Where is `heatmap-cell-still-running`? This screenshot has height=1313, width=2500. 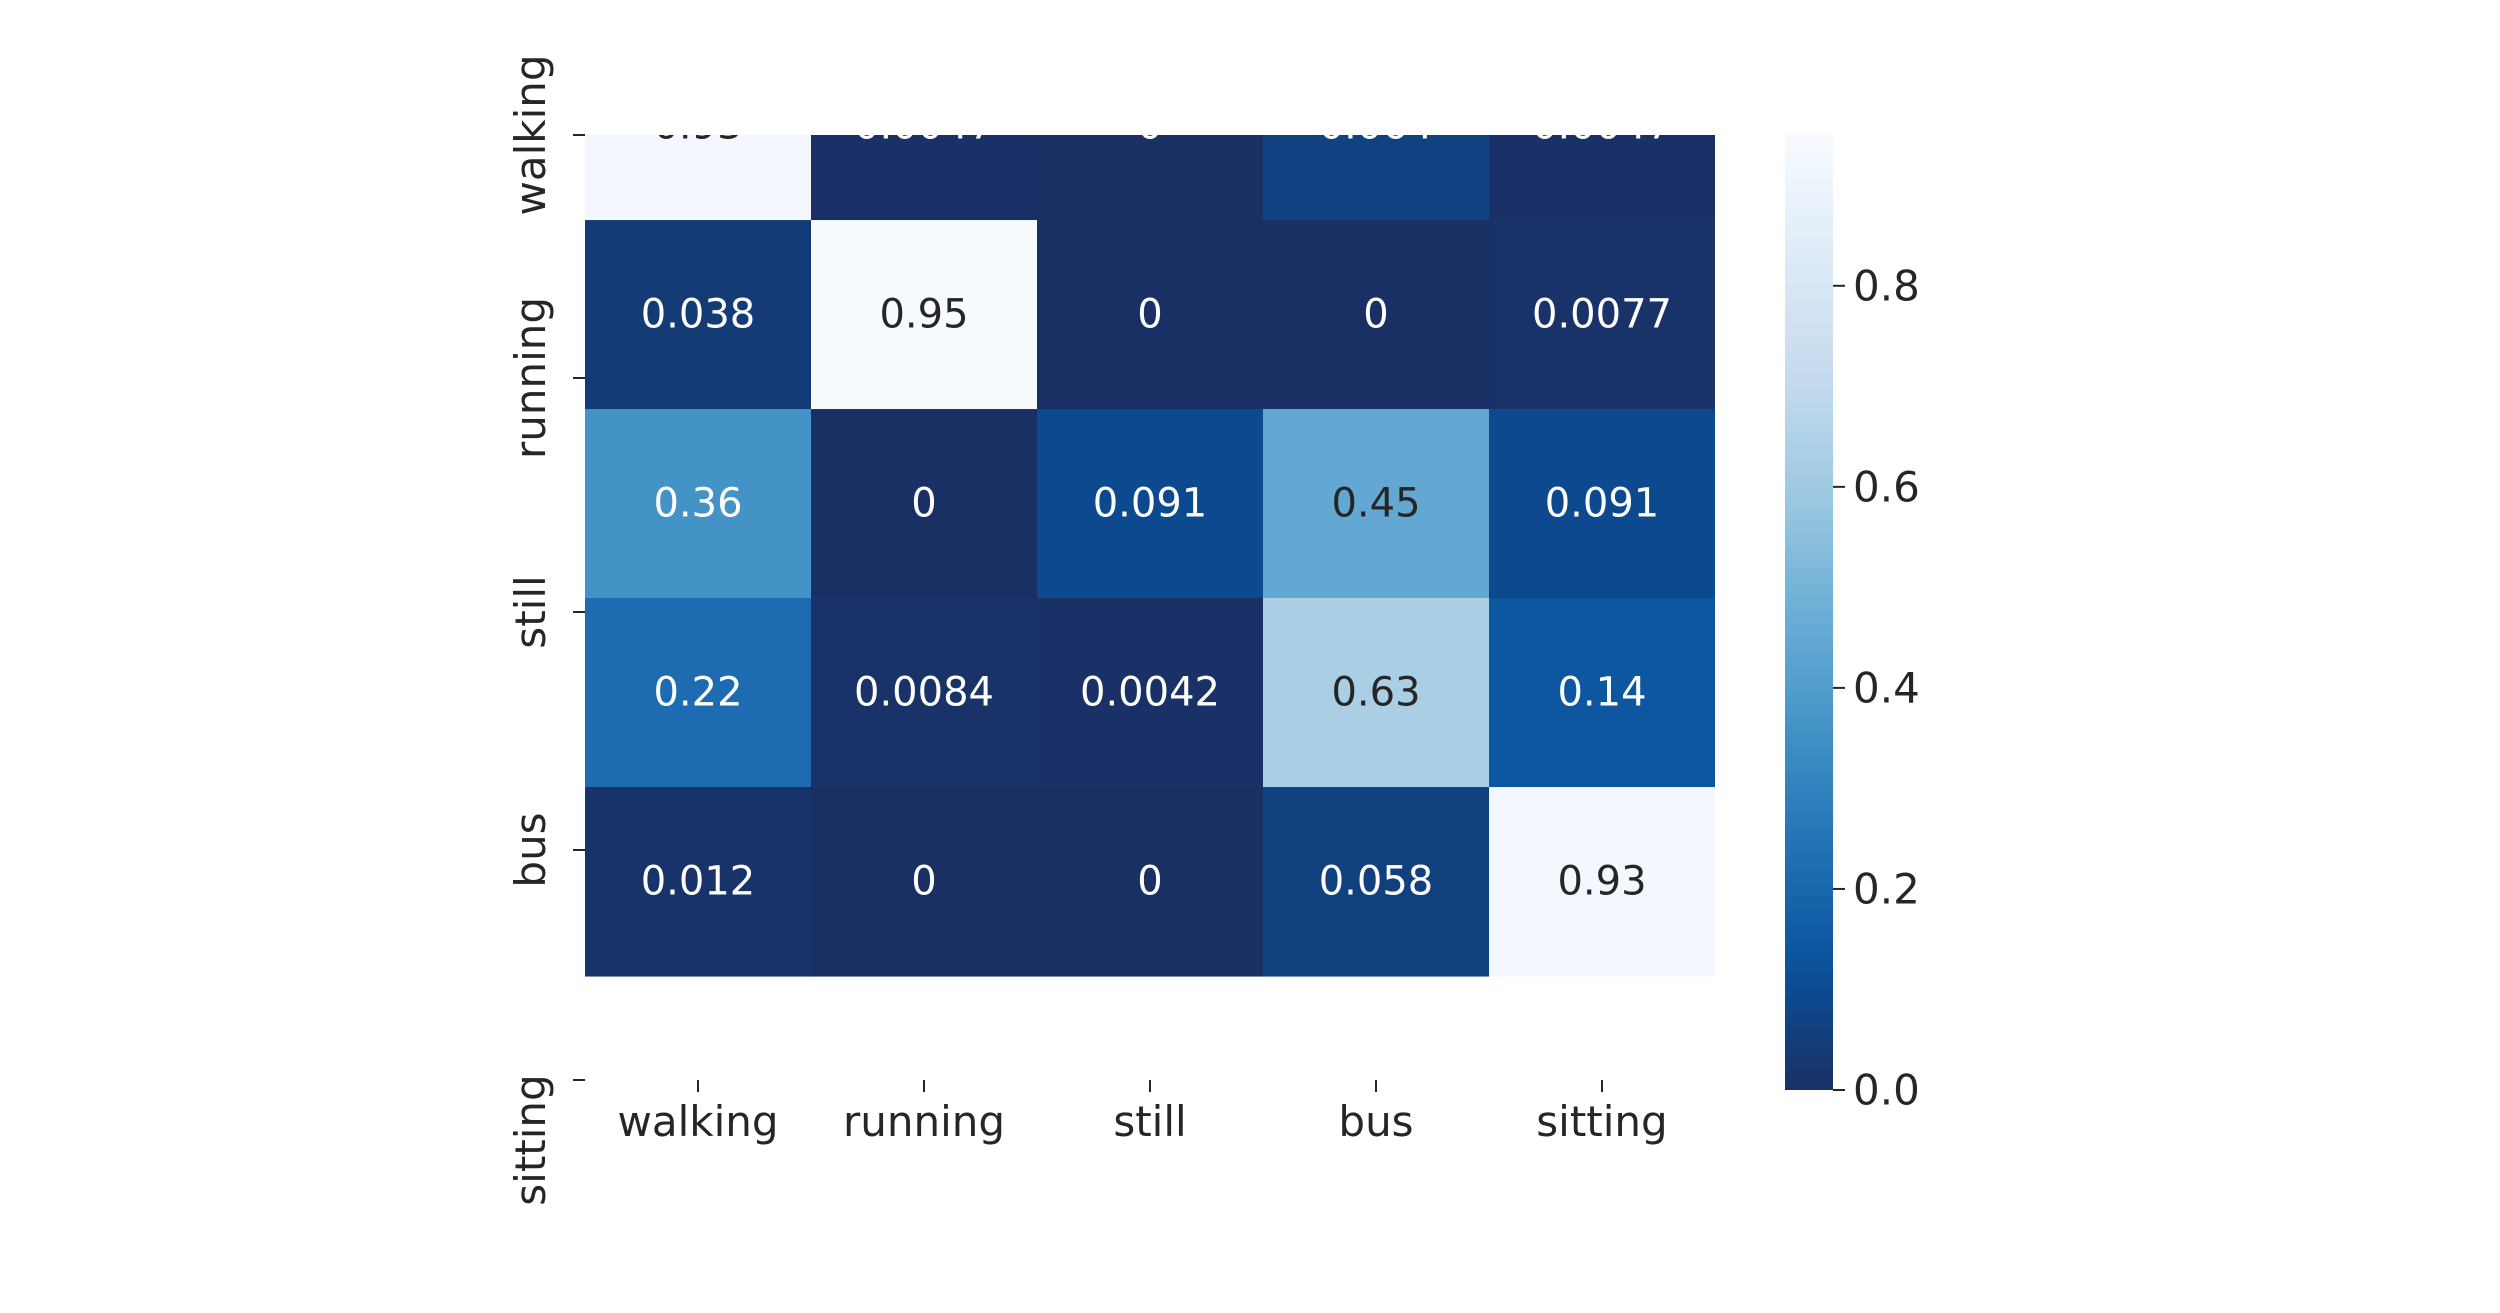 heatmap-cell-still-running is located at coordinates (924, 504).